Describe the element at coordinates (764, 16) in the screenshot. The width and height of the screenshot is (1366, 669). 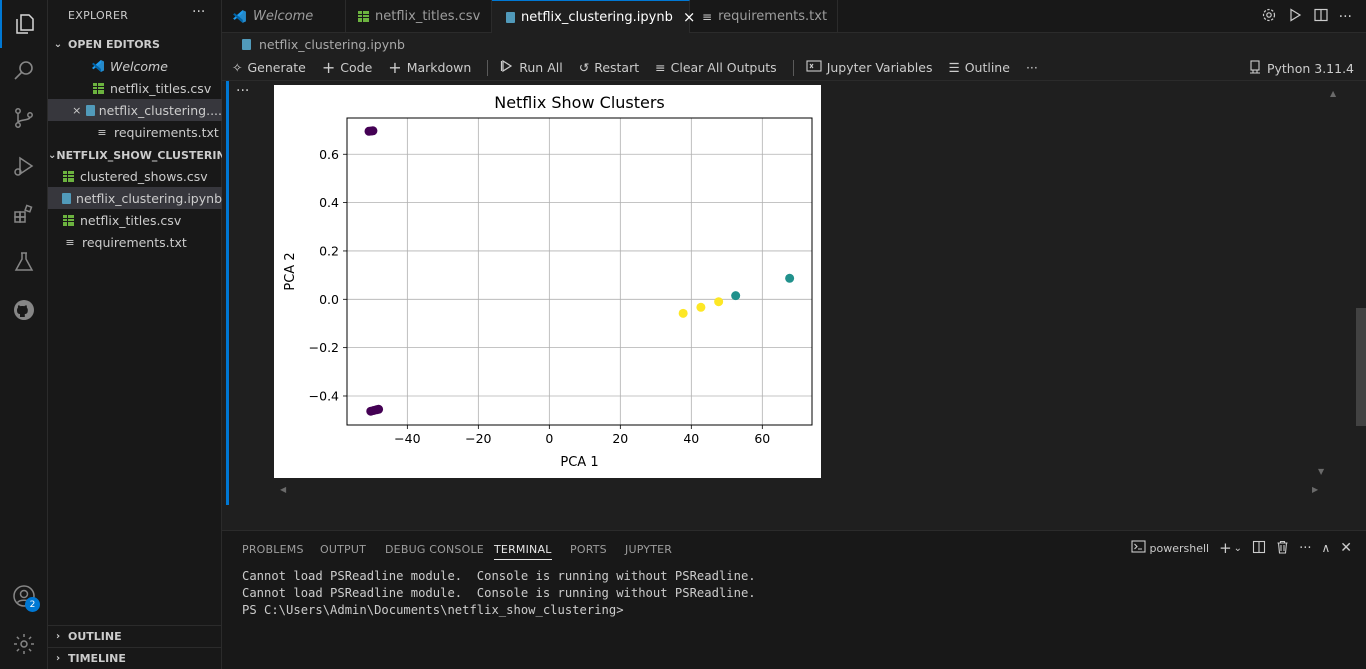
I see `tab-requirements: ≡ requirements.txt` at that location.